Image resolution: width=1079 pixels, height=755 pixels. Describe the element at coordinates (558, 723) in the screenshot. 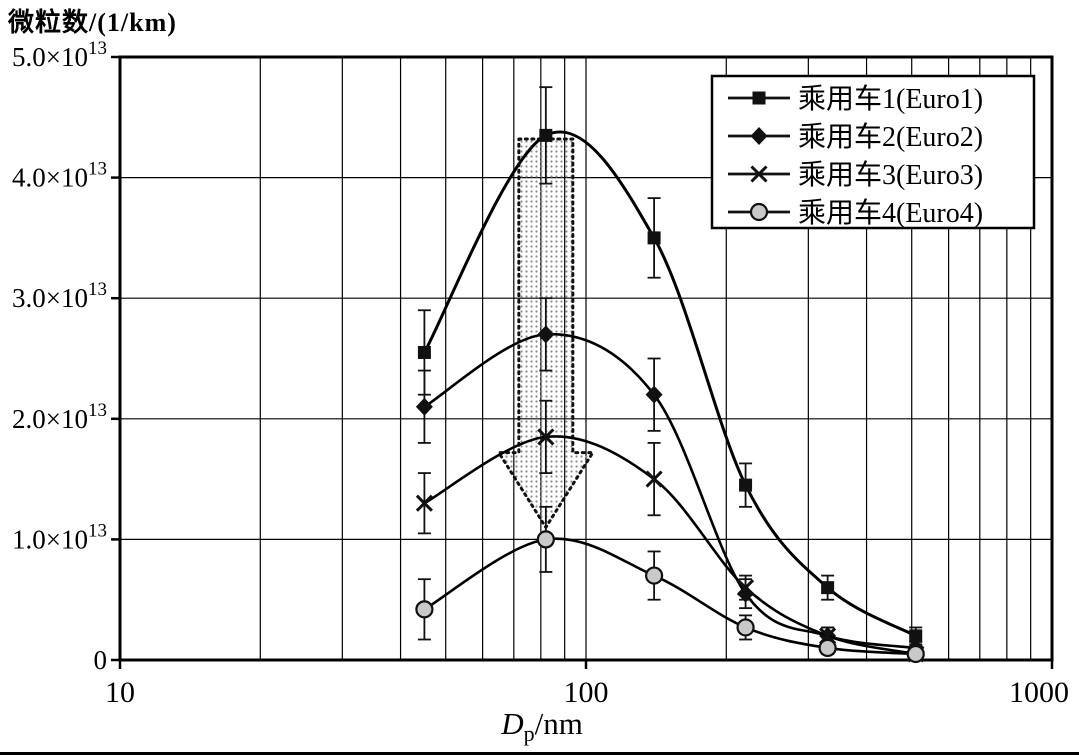

I see `x-axis-unit: /nm` at that location.